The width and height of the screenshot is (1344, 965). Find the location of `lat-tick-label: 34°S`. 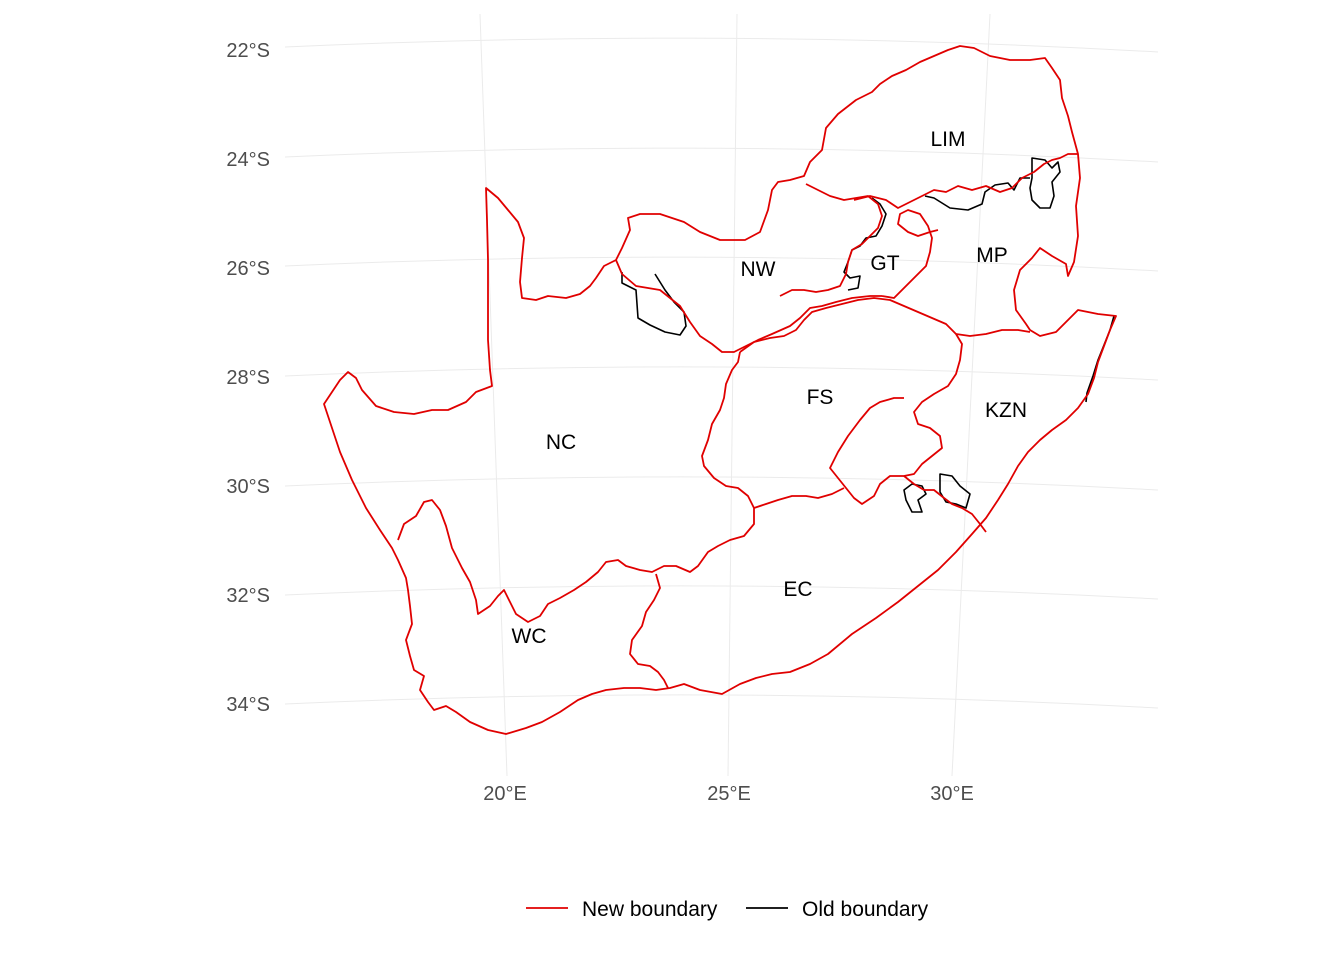

lat-tick-label: 34°S is located at coordinates (248, 705).